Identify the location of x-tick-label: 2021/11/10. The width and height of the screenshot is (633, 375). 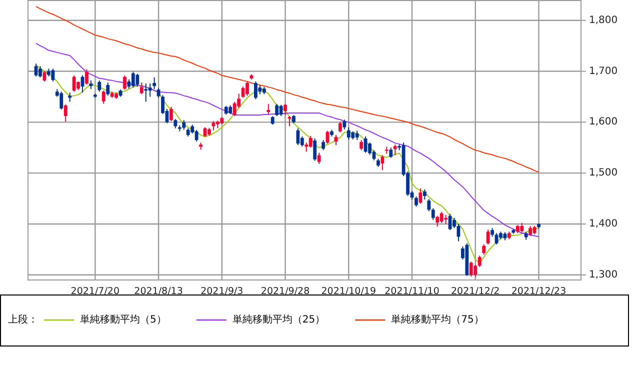
(412, 291).